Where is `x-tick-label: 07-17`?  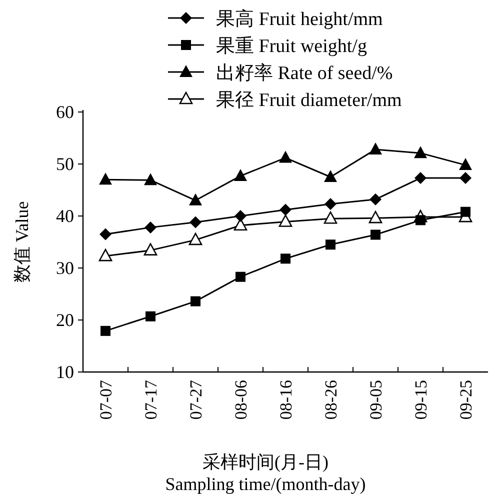
x-tick-label: 07-17 is located at coordinates (151, 400).